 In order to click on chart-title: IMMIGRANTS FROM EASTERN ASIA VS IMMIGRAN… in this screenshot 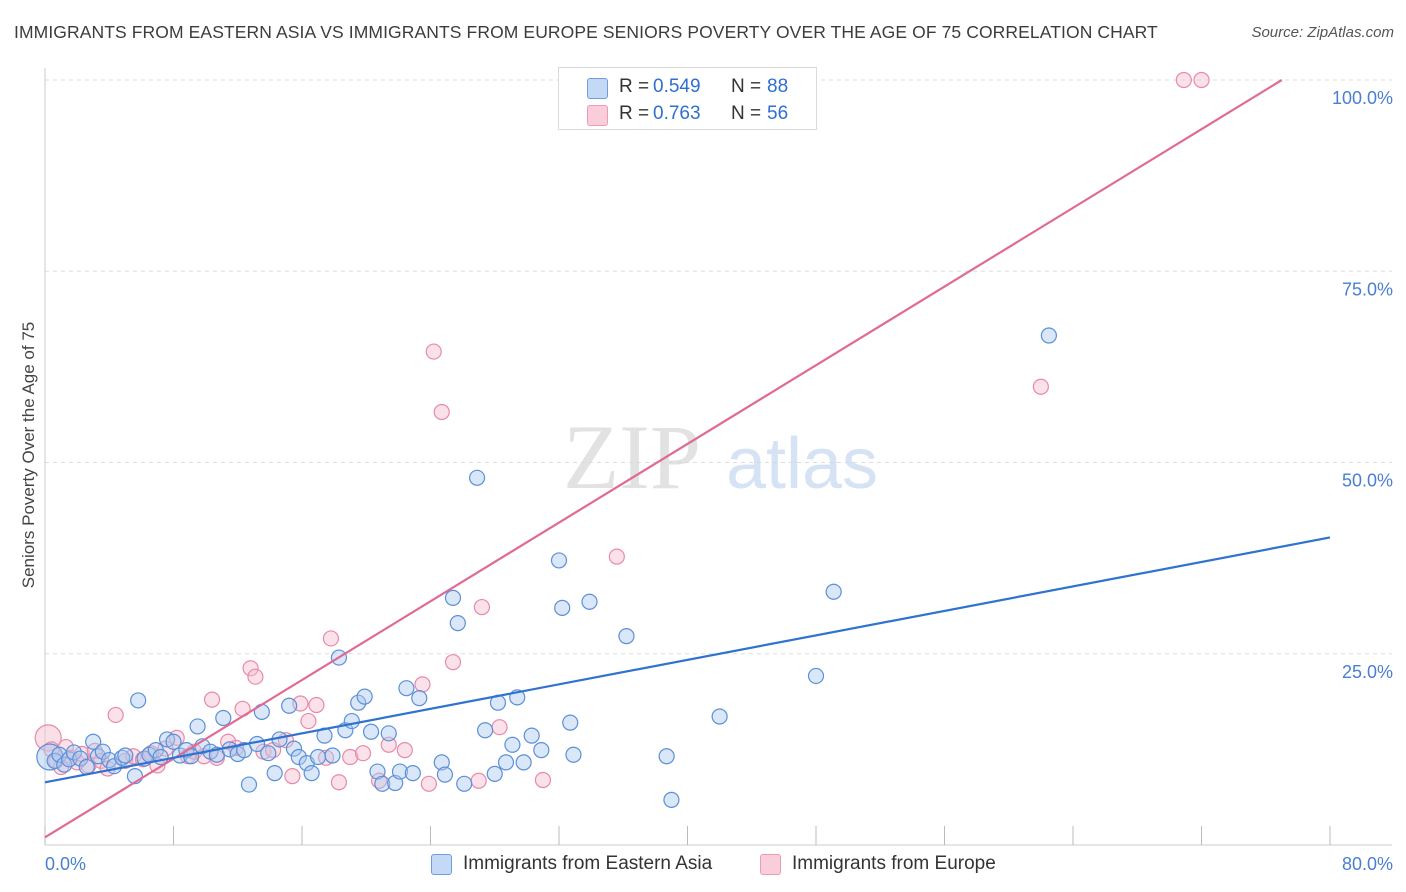, I will do `click(586, 32)`.